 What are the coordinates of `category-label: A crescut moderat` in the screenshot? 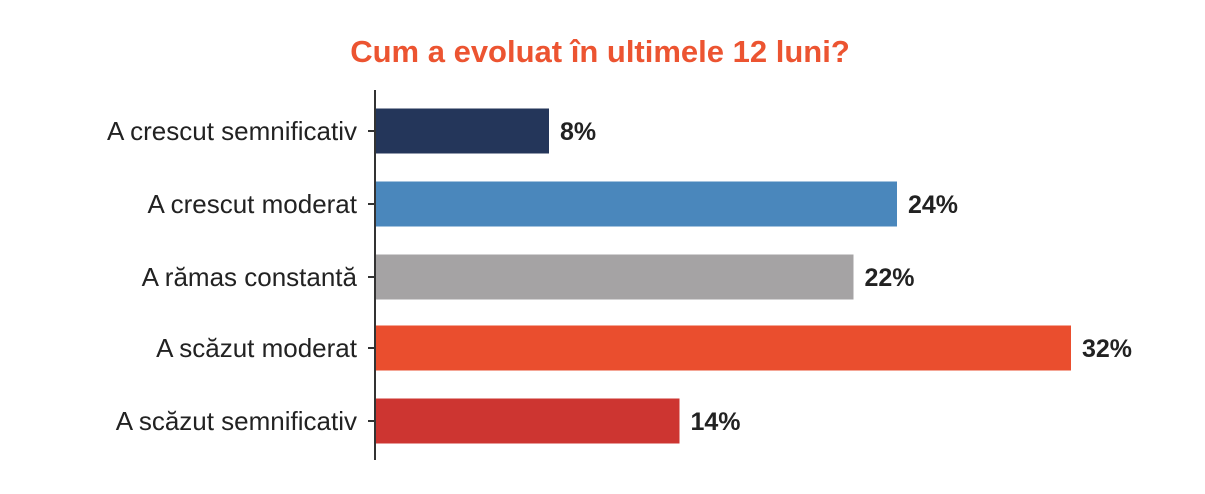 It's located at (252, 204).